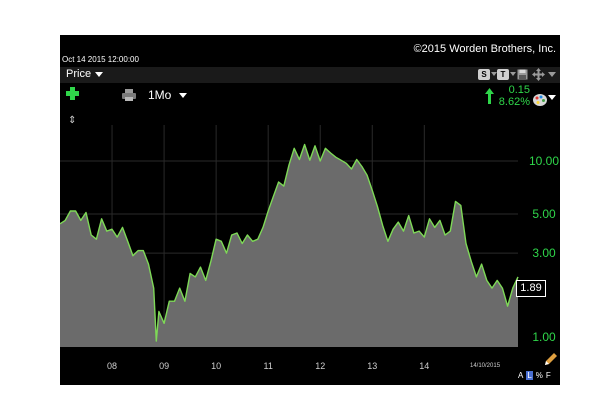 The width and height of the screenshot is (600, 400). I want to click on printer-icon, so click(129, 95).